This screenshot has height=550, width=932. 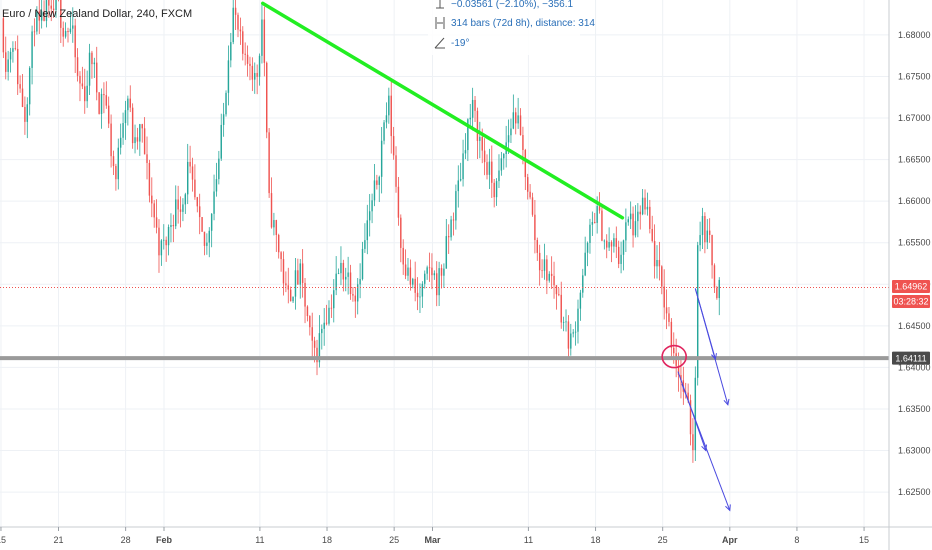 I want to click on measure-price-change: −0.03561 (−2.10%), −356.1, so click(x=512, y=5).